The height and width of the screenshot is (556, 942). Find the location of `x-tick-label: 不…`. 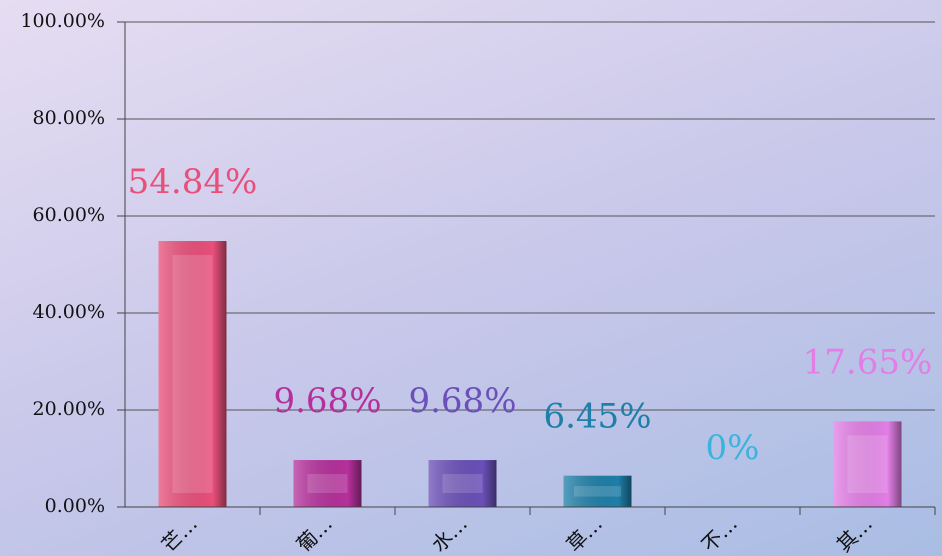

x-tick-label: 不… is located at coordinates (719, 533).